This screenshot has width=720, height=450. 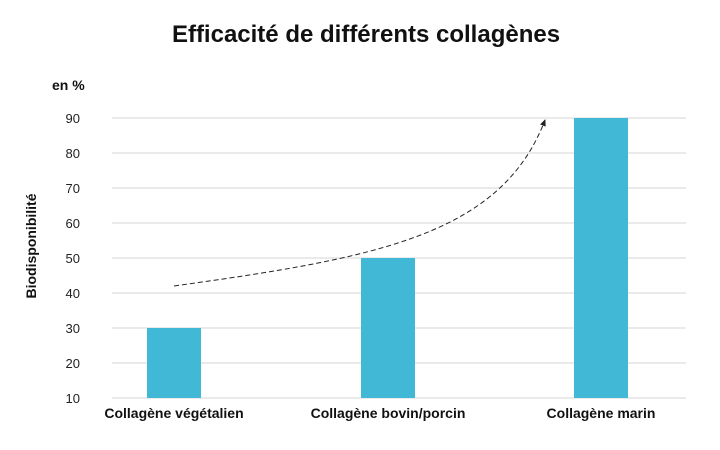 I want to click on y-unit-label: en %, so click(x=68, y=85).